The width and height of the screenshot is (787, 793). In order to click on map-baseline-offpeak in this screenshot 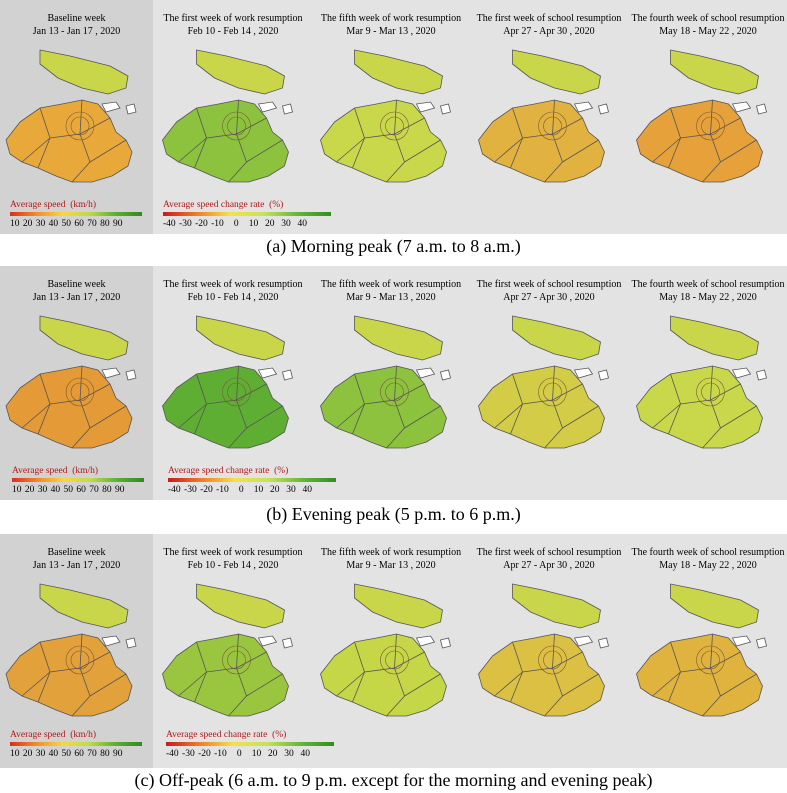, I will do `click(71, 650)`.